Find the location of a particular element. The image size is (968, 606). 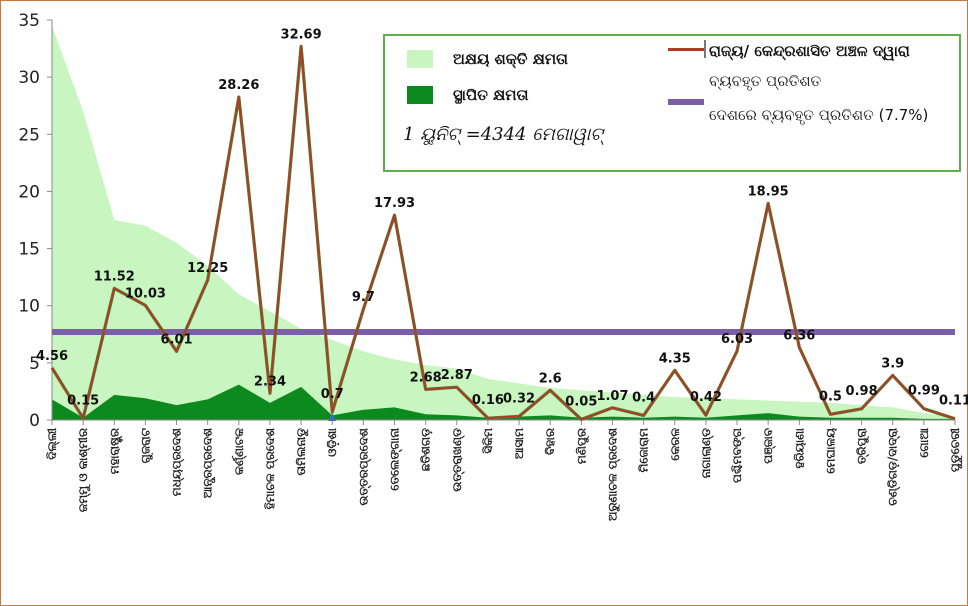

x-tick-label: ତ୍ରିପୁରା is located at coordinates (863, 446).